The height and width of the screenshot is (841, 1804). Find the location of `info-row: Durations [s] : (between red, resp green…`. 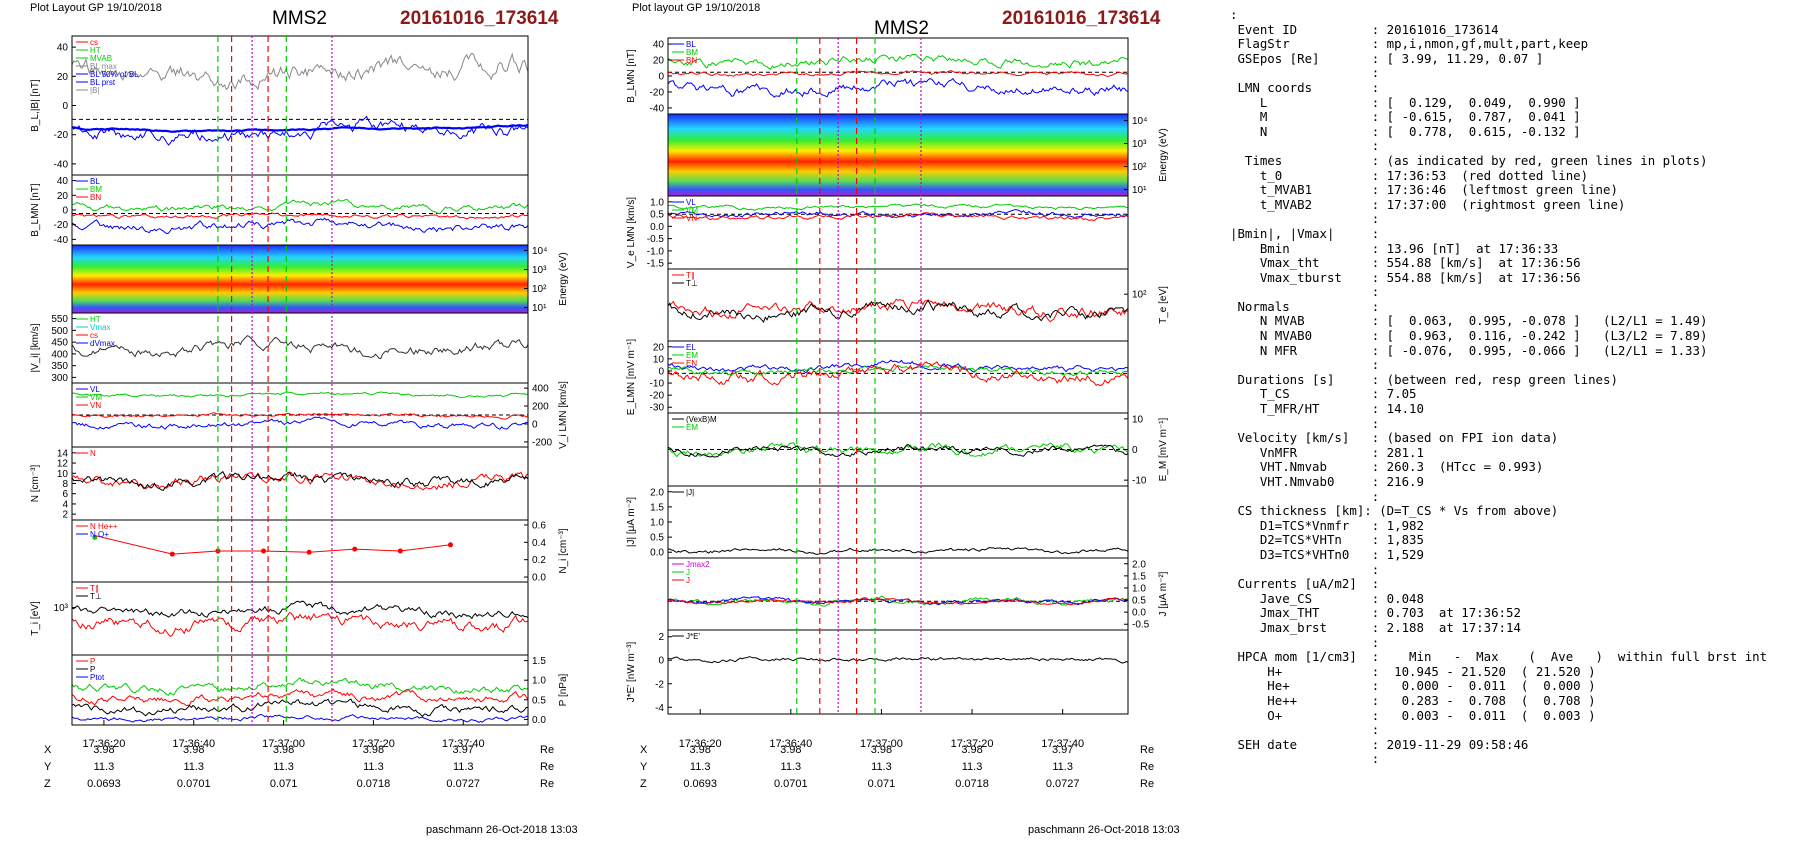

info-row: Durations [s] : (between red, resp green… is located at coordinates (1424, 379).